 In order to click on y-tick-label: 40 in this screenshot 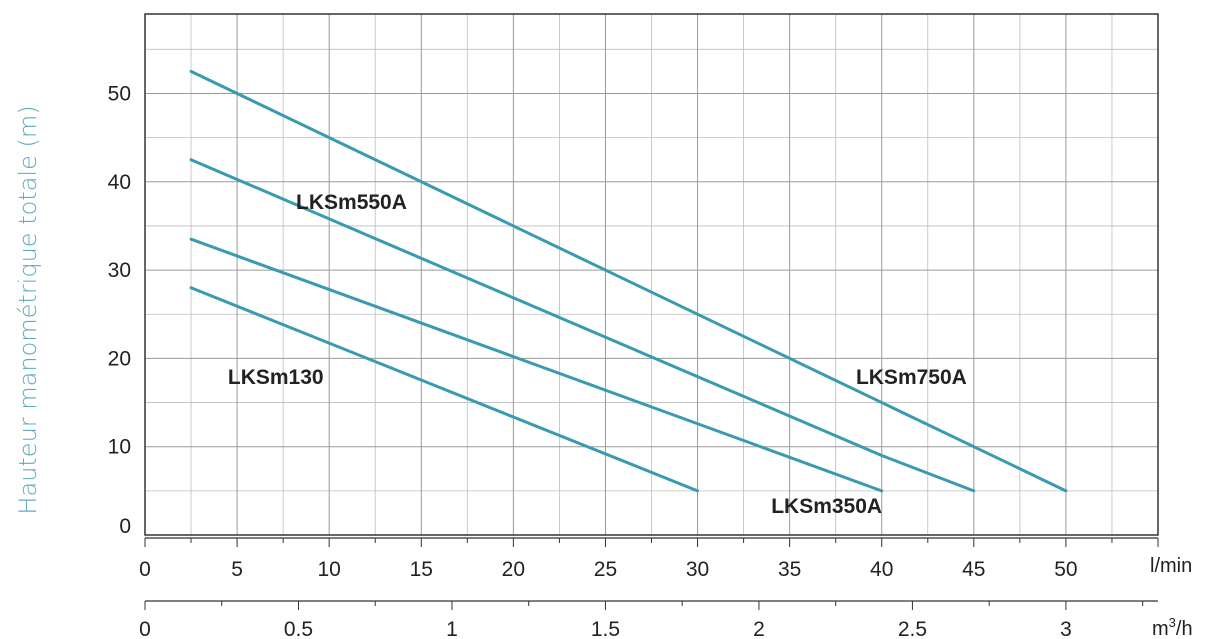, I will do `click(119, 182)`.